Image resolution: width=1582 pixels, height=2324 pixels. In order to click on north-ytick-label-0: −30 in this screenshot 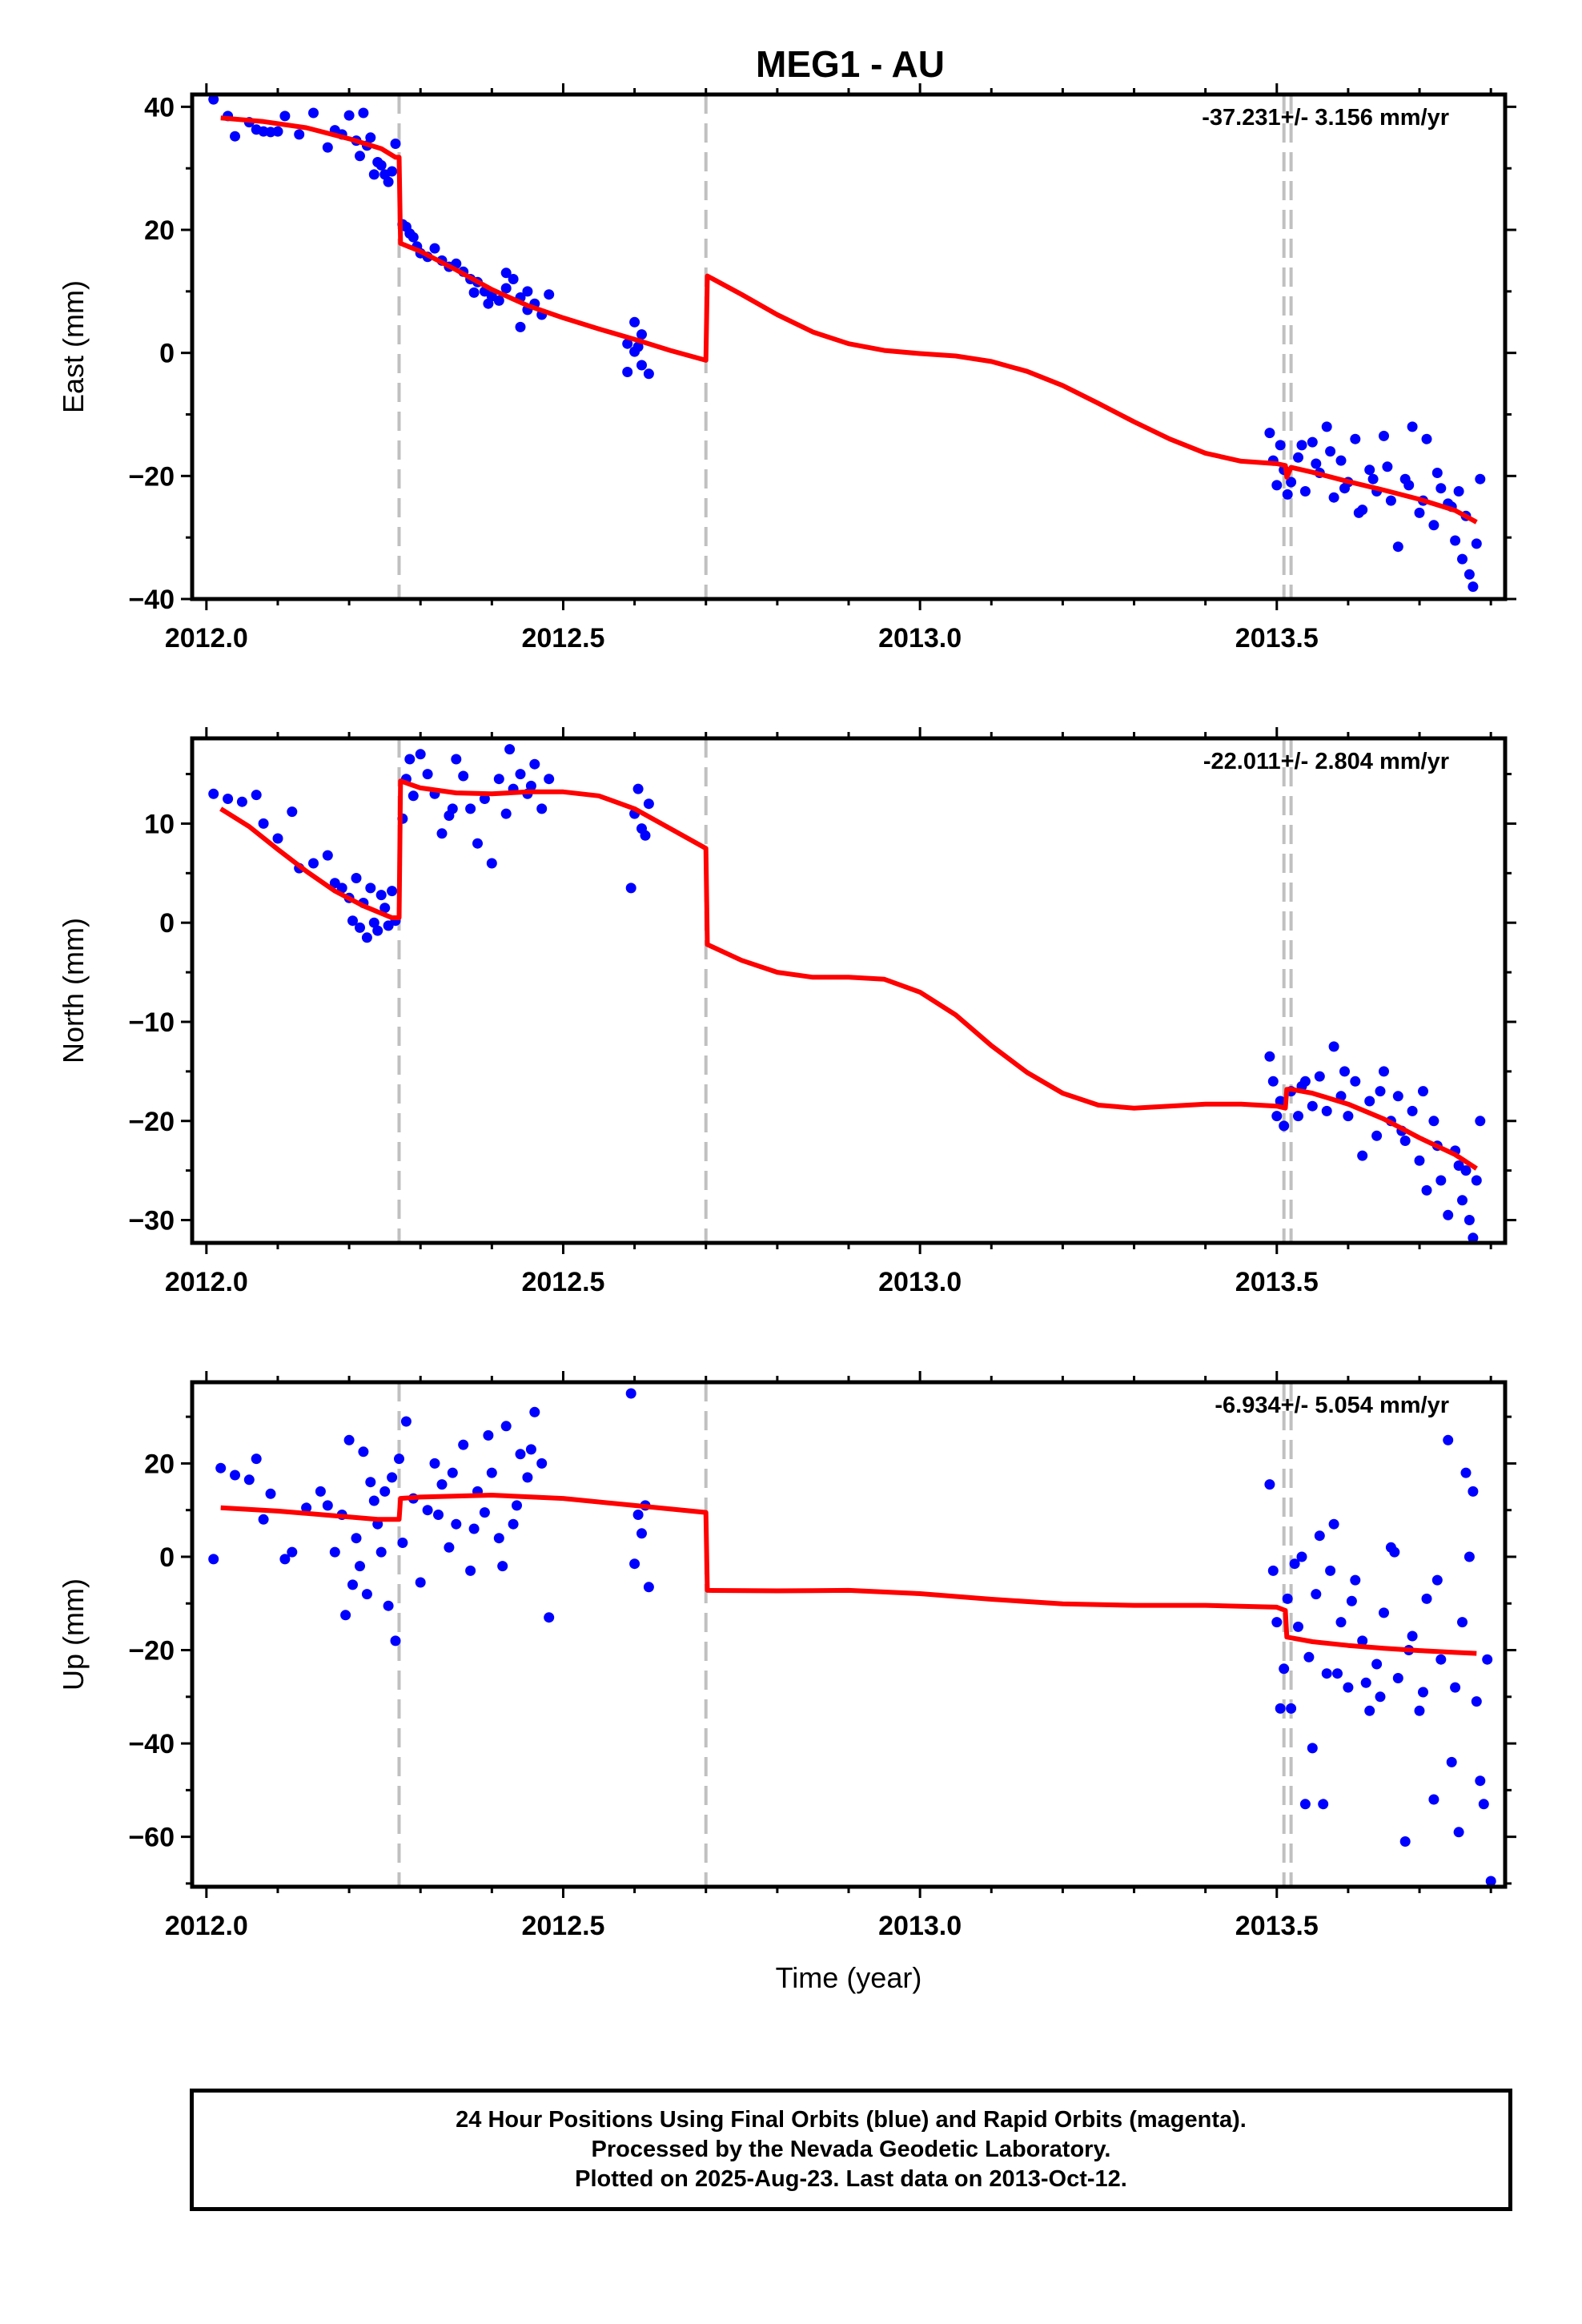, I will do `click(151, 1221)`.